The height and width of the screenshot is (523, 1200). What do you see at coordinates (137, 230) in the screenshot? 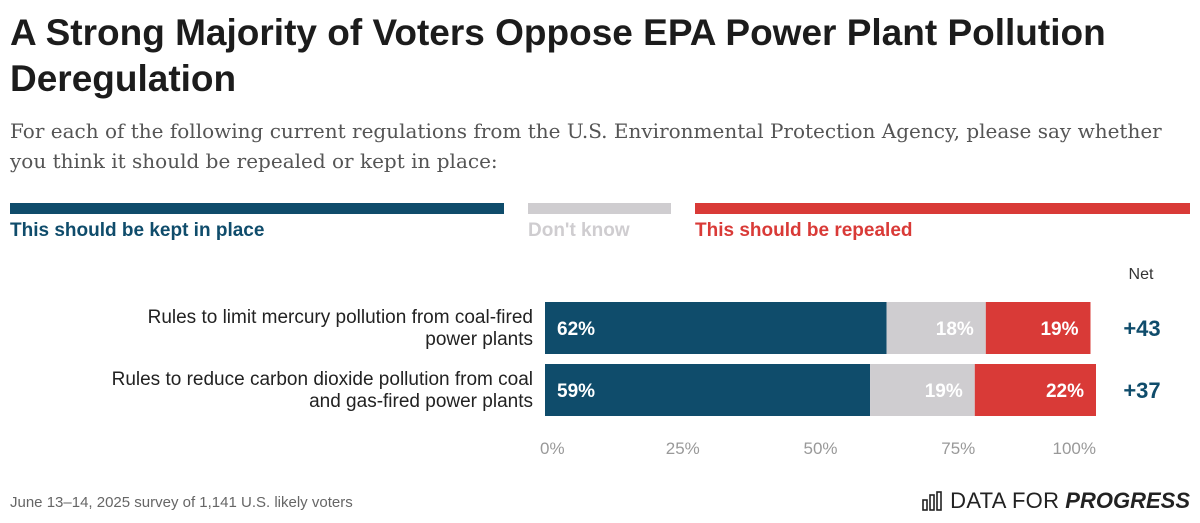
I see `legend-label-kept: This should be kept in place` at bounding box center [137, 230].